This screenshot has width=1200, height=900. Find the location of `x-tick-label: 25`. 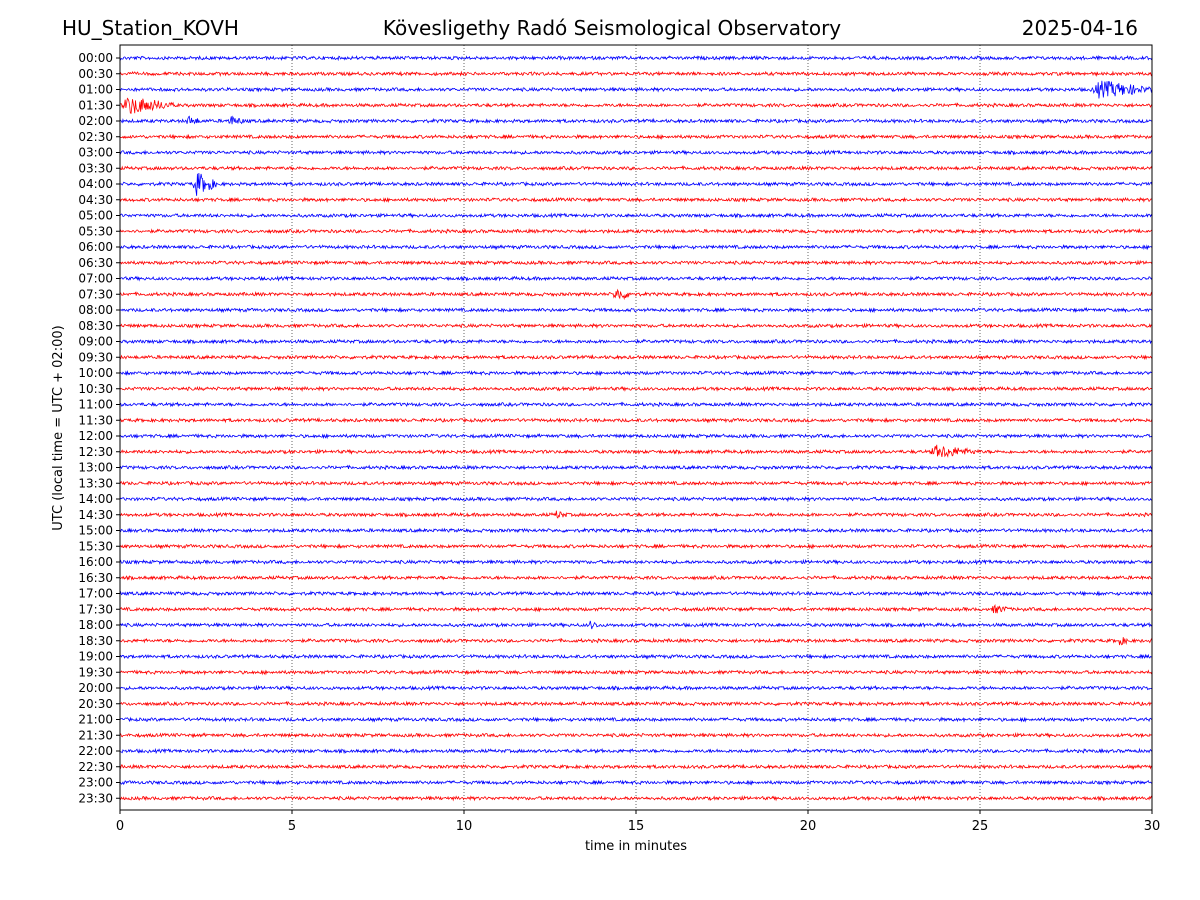

x-tick-label: 25 is located at coordinates (980, 826).